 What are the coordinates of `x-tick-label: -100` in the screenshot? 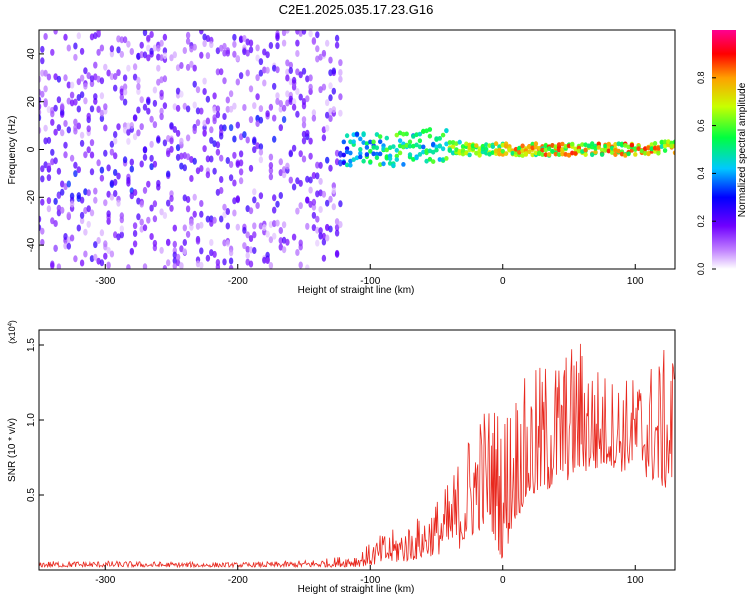 It's located at (370, 580).